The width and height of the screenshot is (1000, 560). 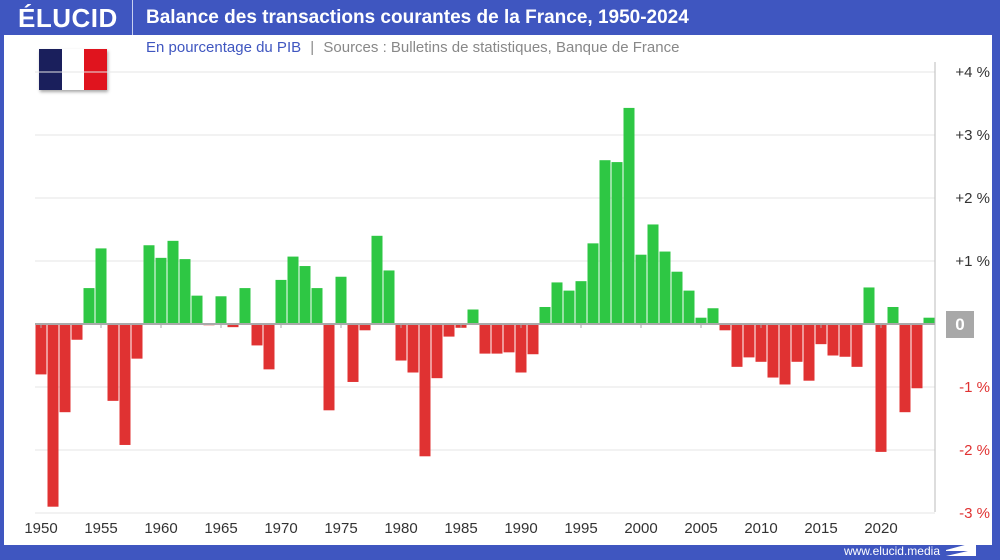 What do you see at coordinates (880, 528) in the screenshot?
I see `x-tick-label: 2020` at bounding box center [880, 528].